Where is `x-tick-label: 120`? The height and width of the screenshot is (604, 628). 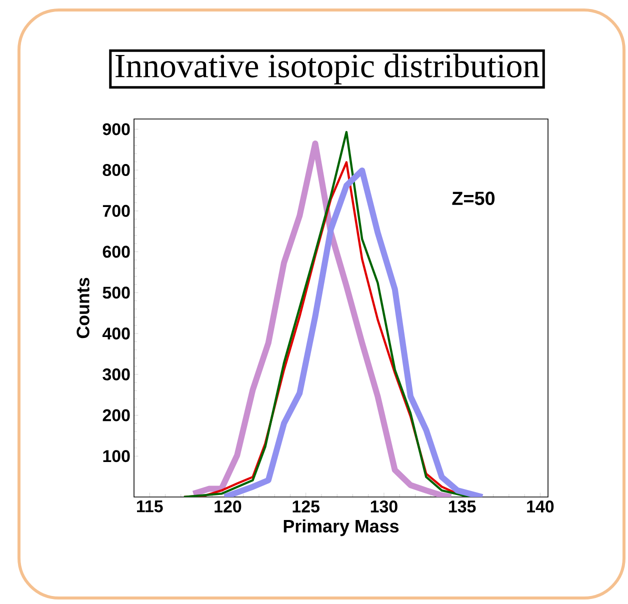 x-tick-label: 120 is located at coordinates (228, 506).